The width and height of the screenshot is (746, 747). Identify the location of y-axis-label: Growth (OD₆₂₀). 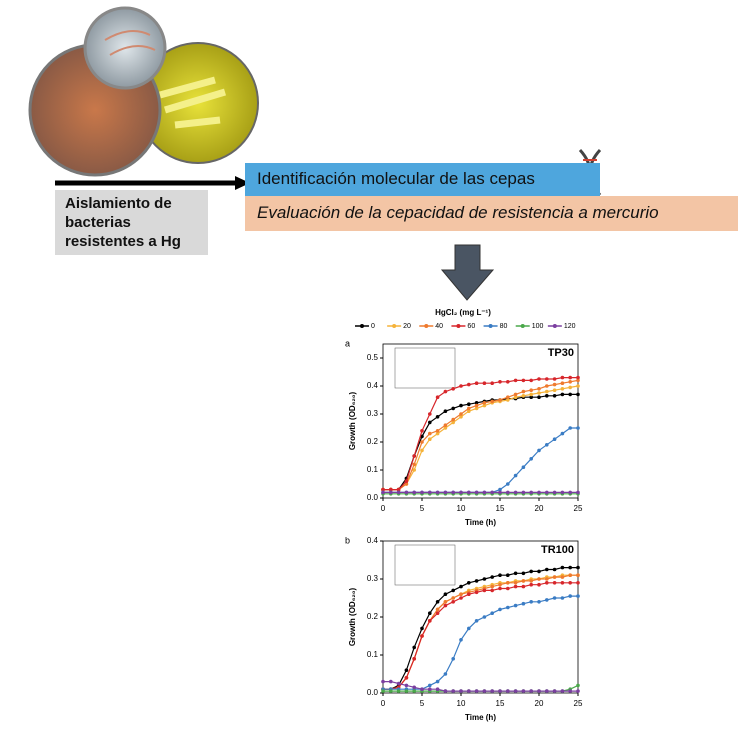
(352, 616).